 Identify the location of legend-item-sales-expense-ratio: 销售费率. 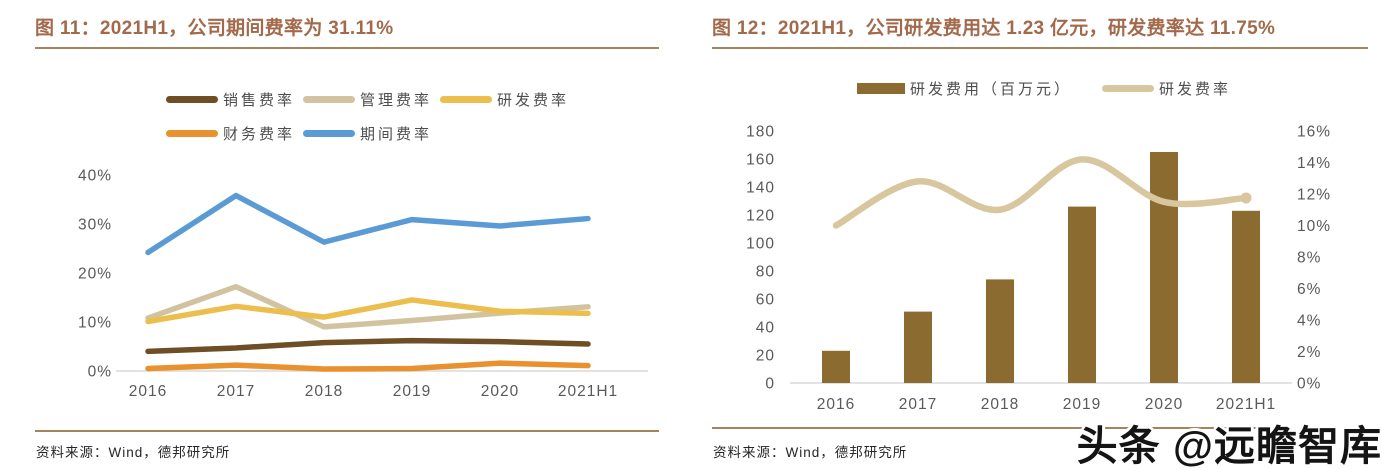
(230, 99).